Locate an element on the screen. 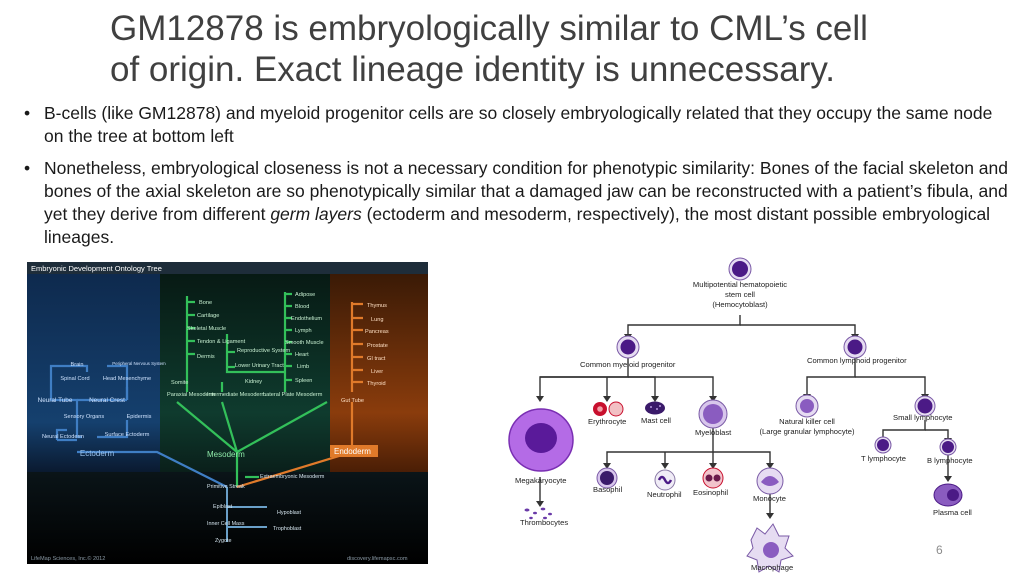 This screenshot has height=581, width=1024. endoderm-region is located at coordinates (379, 373).